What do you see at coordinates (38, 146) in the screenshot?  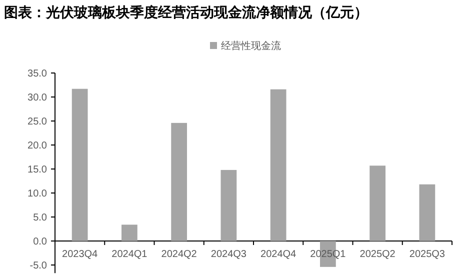 I see `y-tick-label: 20.0` at bounding box center [38, 146].